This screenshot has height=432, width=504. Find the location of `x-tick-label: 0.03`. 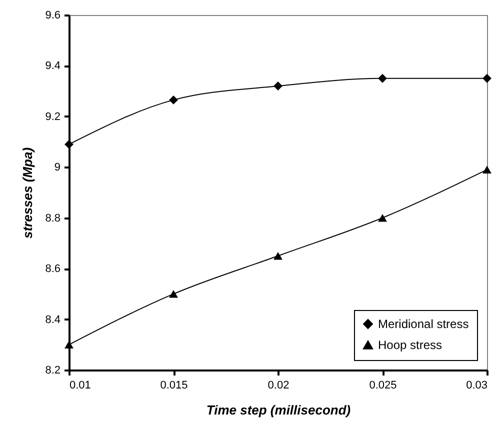

x-tick-label: 0.03 is located at coordinates (477, 386).